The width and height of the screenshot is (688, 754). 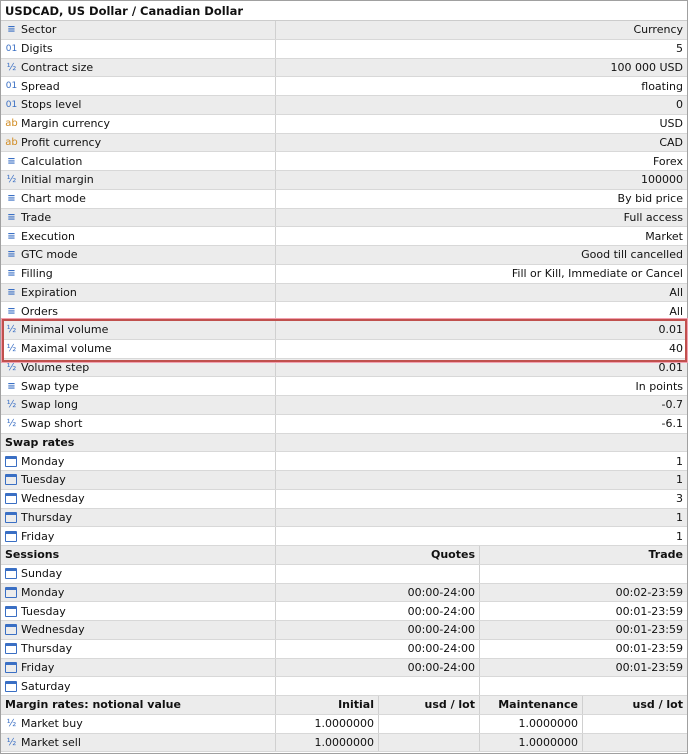 I want to click on swap-rate-row: Wednesday 3, so click(x=344, y=499).